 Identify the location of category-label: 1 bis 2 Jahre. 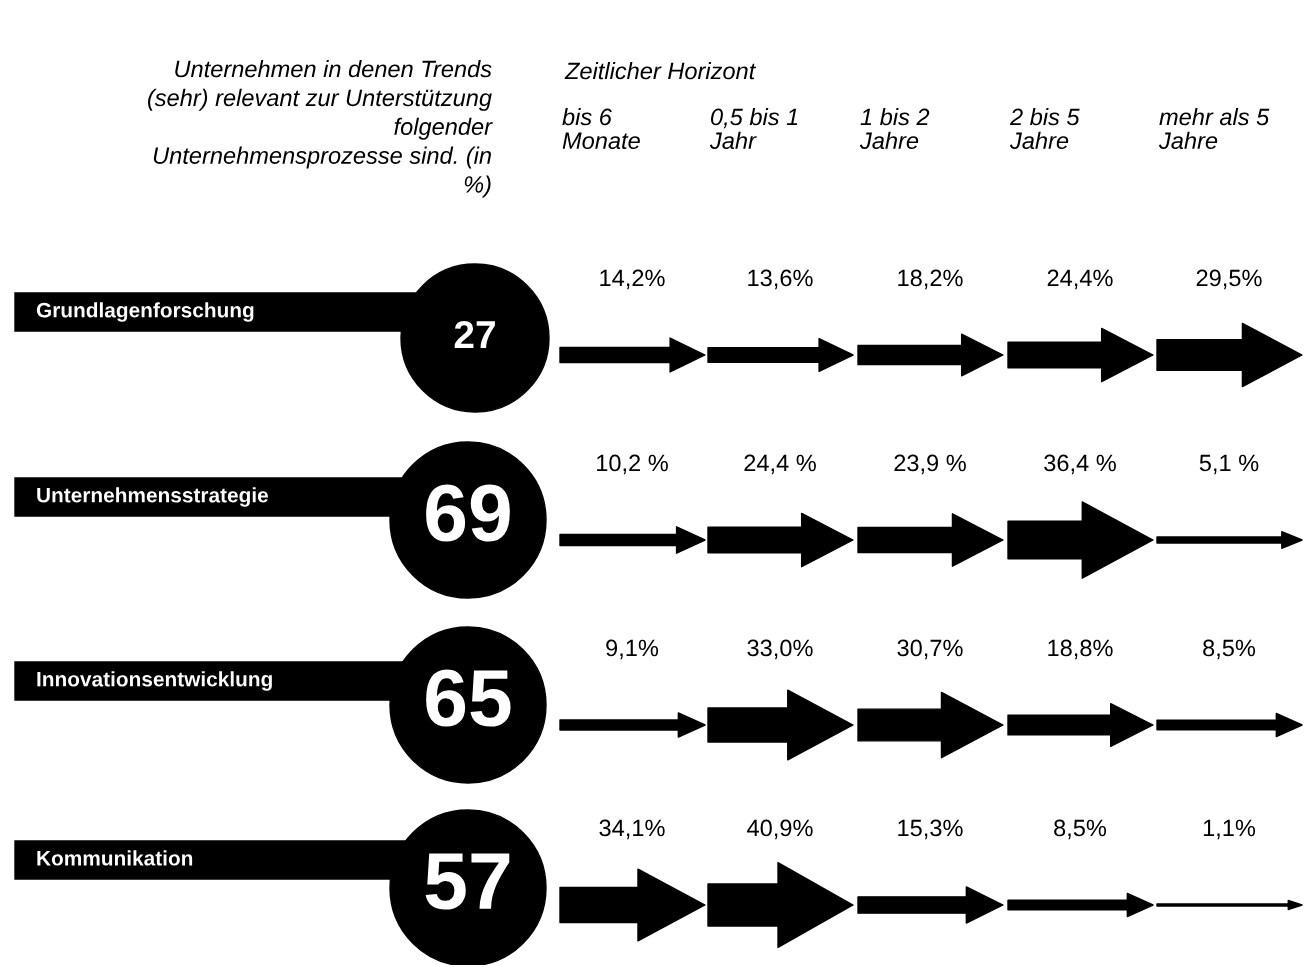
(894, 129).